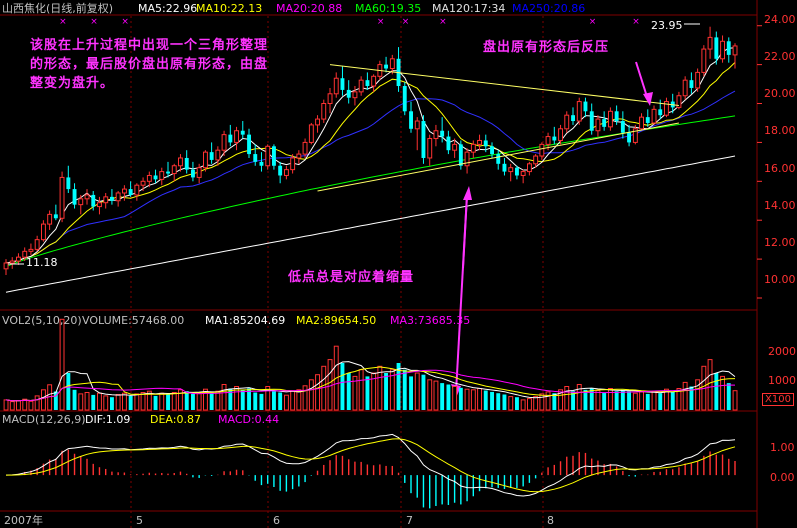  Describe the element at coordinates (168, 8) in the screenshot. I see `ma5-label: MA5:22.96` at that location.